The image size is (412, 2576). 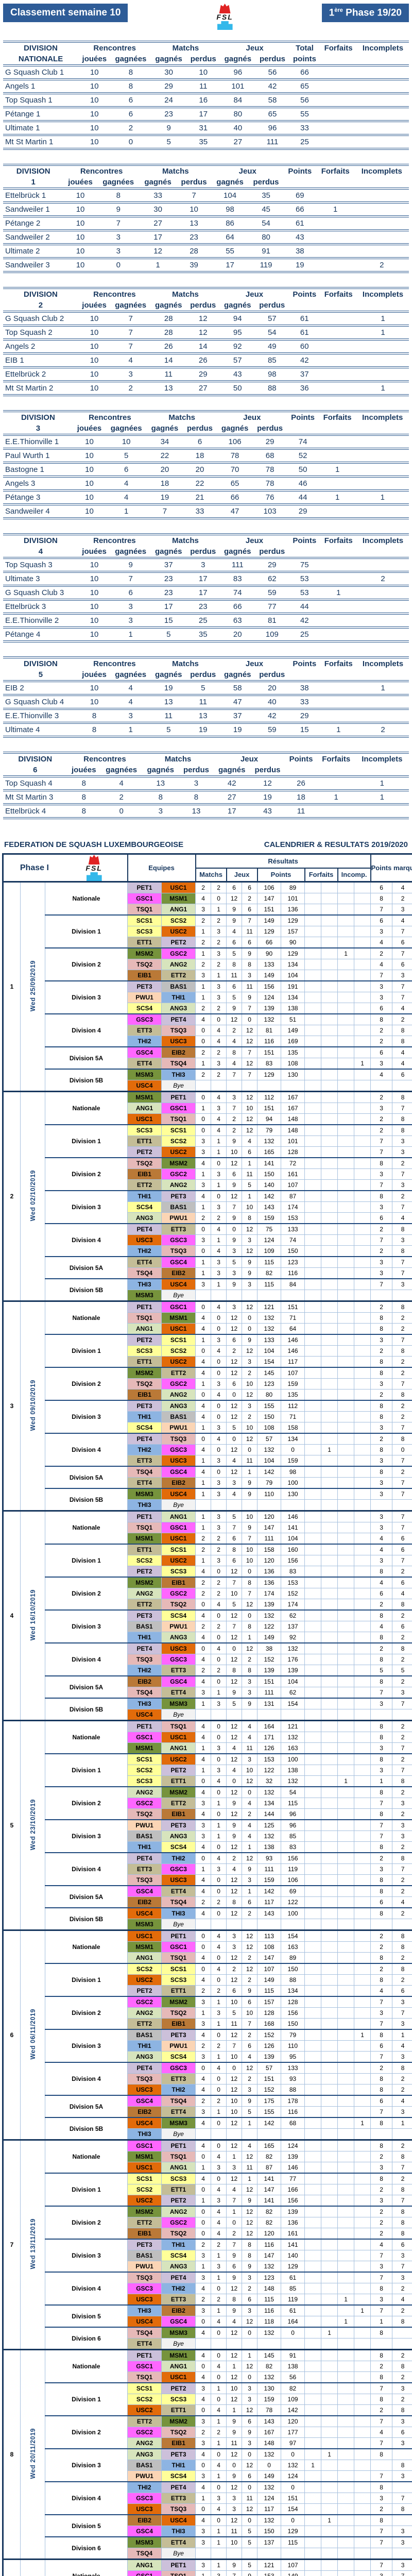 I want to click on team-name-cell: Angels 1, so click(x=41, y=85).